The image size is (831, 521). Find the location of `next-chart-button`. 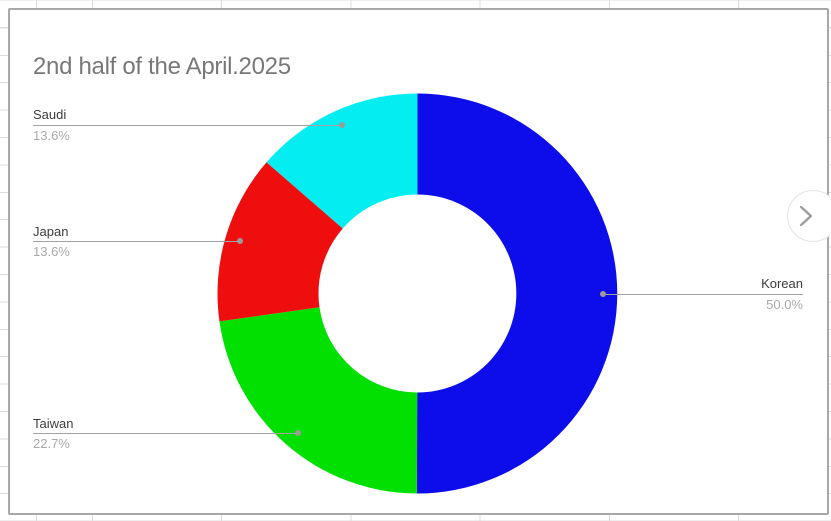

next-chart-button is located at coordinates (809, 216).